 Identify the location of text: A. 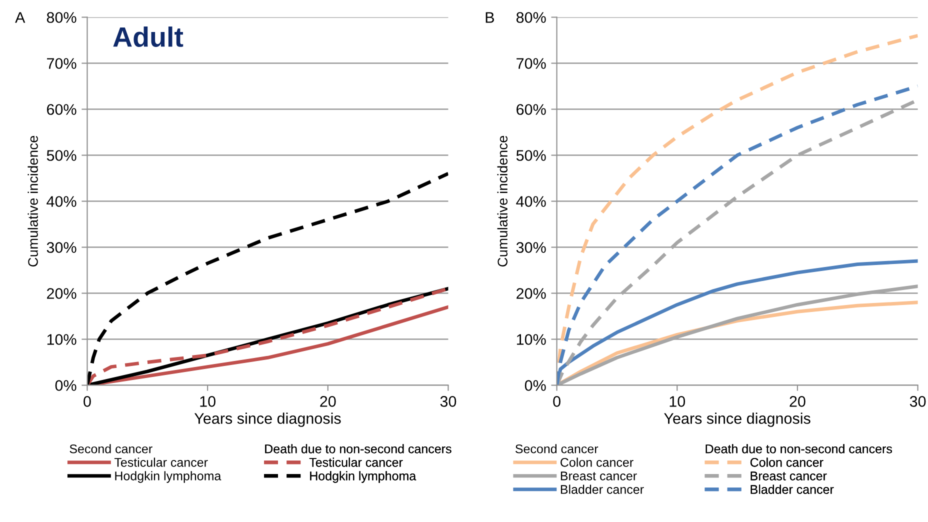
(20, 17).